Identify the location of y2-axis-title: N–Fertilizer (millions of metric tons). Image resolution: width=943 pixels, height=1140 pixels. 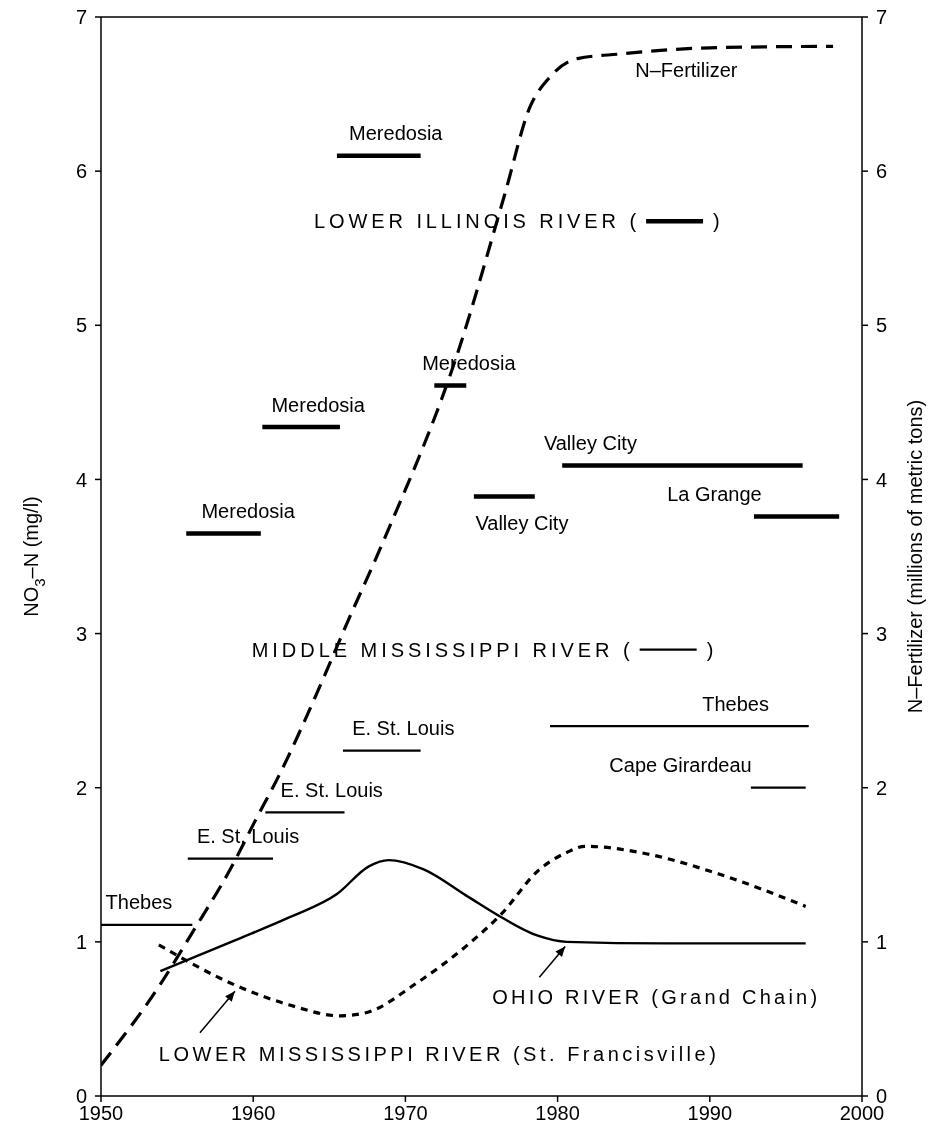
(915, 556).